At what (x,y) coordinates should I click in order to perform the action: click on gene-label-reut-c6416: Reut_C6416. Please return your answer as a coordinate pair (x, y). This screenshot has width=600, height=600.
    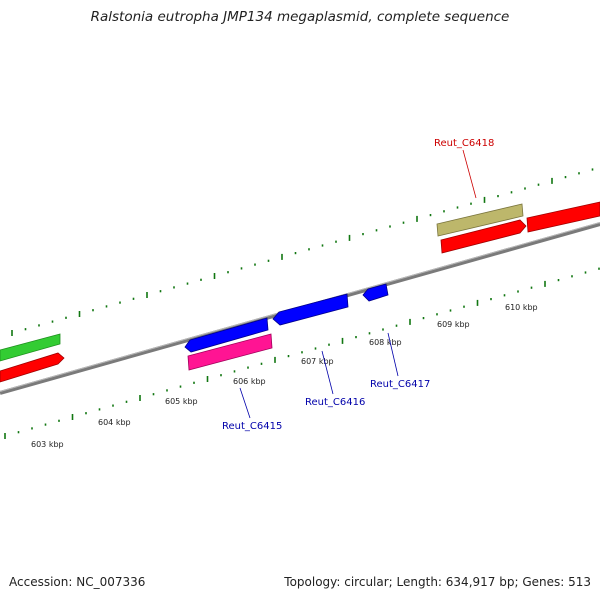
    Looking at the image, I should click on (335, 402).